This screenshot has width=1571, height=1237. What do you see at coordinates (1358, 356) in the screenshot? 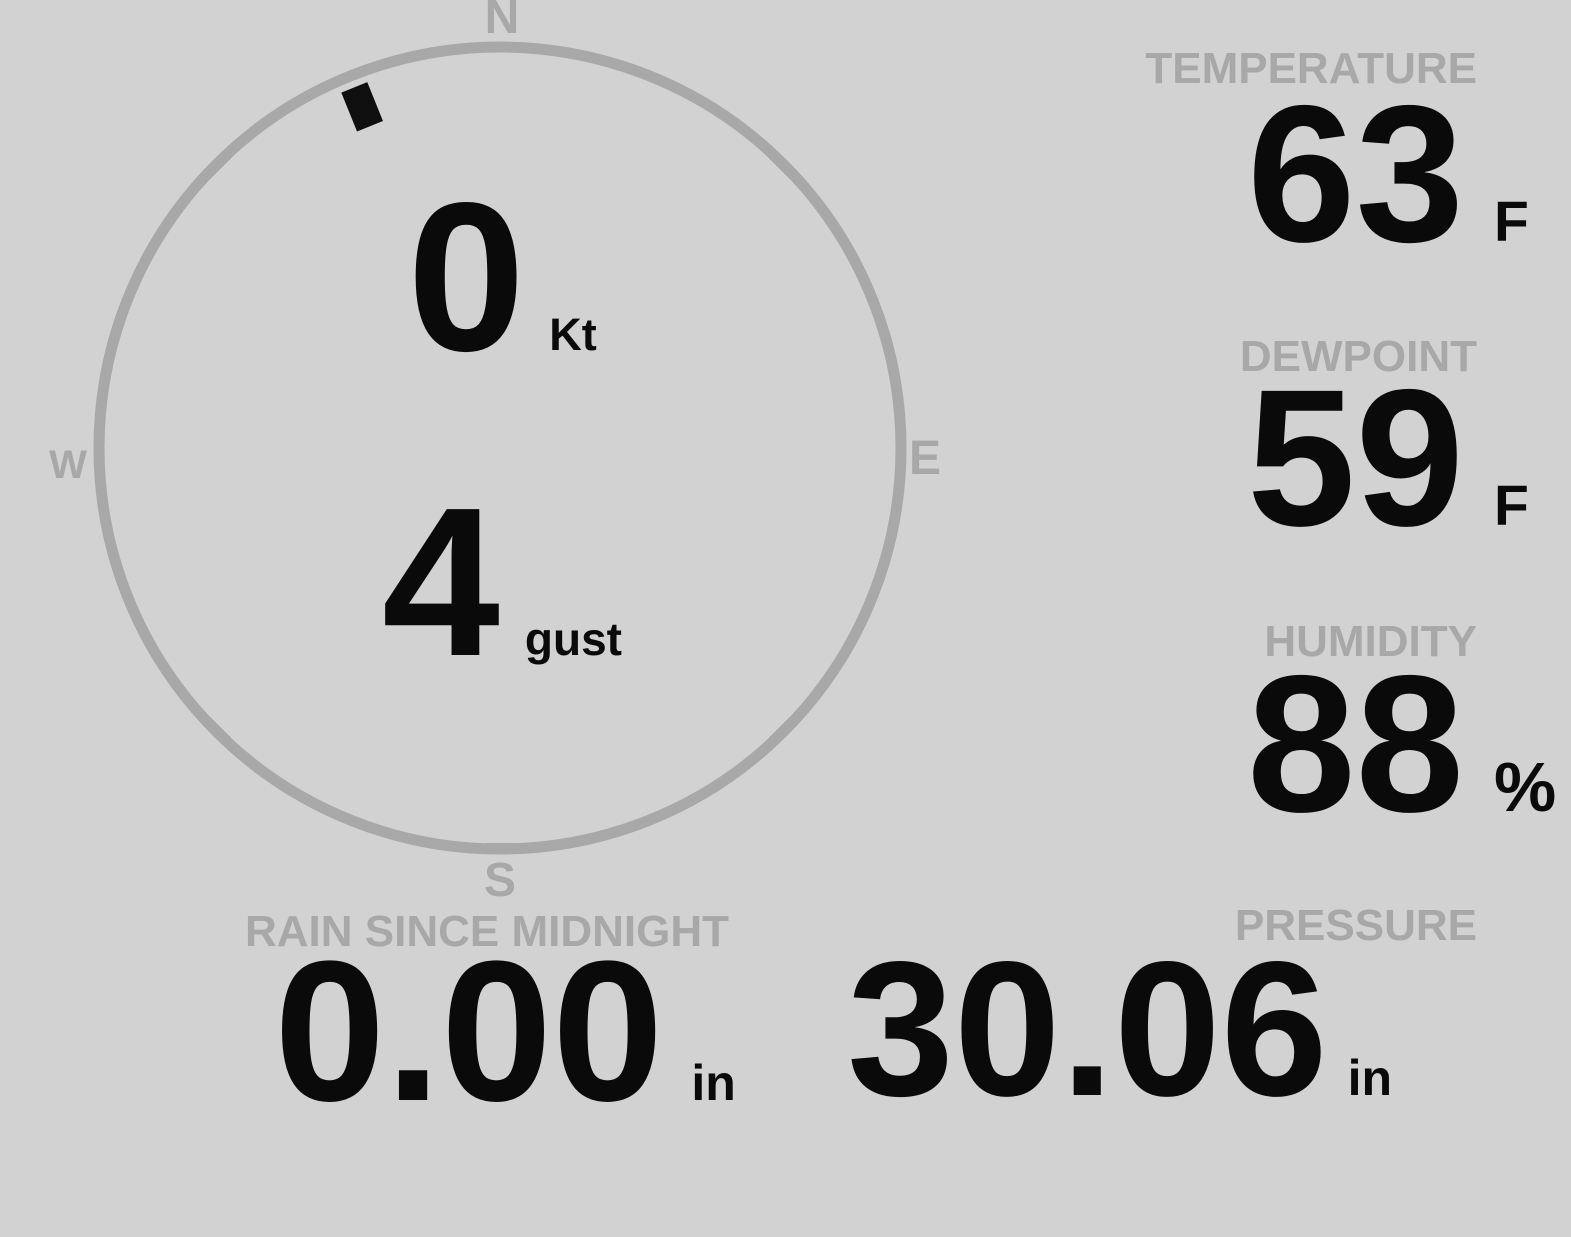
I see `dewpoint-label: DEWPOINT` at bounding box center [1358, 356].